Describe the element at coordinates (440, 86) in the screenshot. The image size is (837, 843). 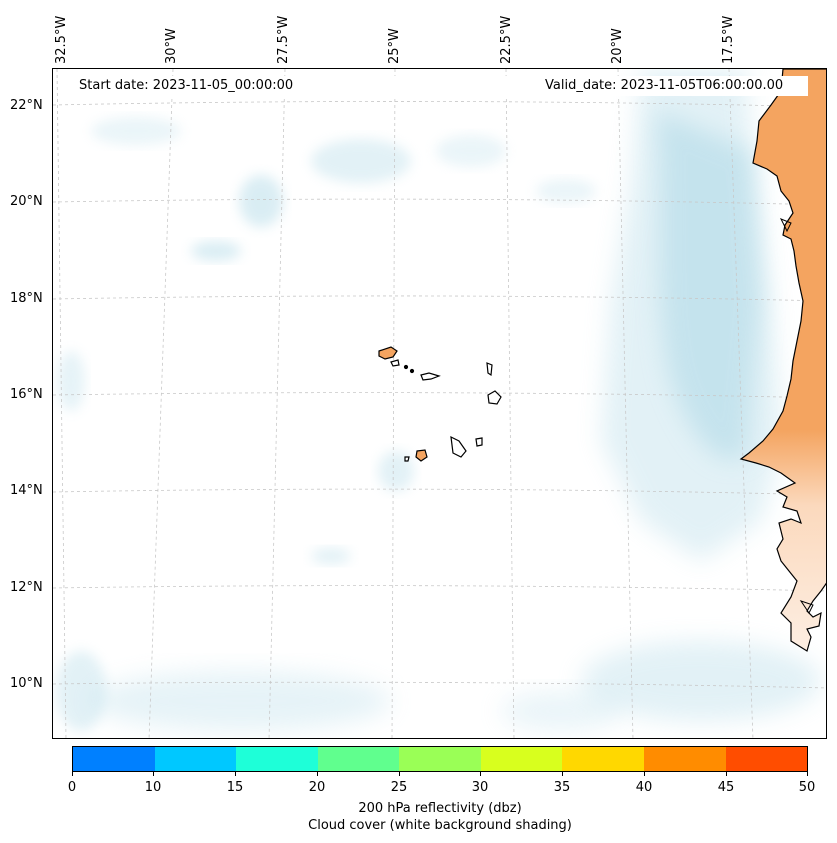
I see `header-background` at that location.